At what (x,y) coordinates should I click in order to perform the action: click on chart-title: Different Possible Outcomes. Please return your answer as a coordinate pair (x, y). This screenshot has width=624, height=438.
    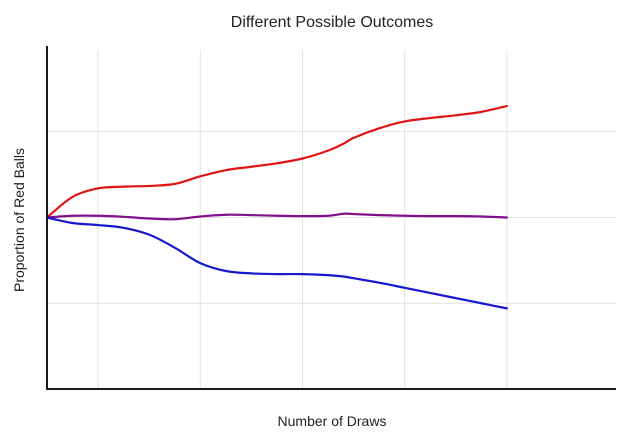
    Looking at the image, I should click on (332, 22).